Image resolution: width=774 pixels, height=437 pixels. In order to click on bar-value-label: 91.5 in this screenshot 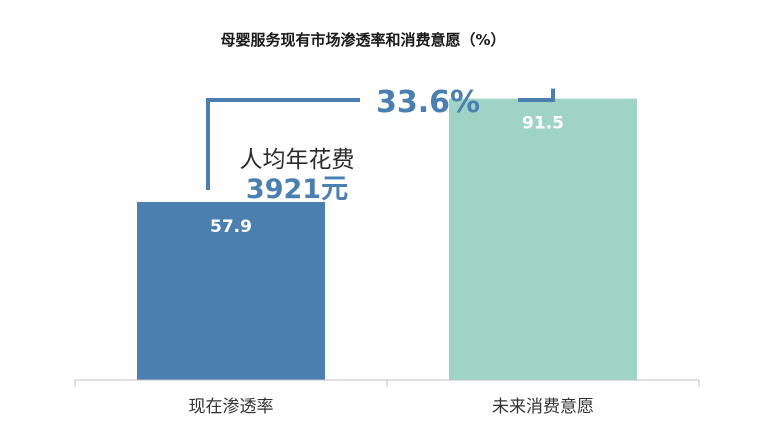, I will do `click(543, 124)`.